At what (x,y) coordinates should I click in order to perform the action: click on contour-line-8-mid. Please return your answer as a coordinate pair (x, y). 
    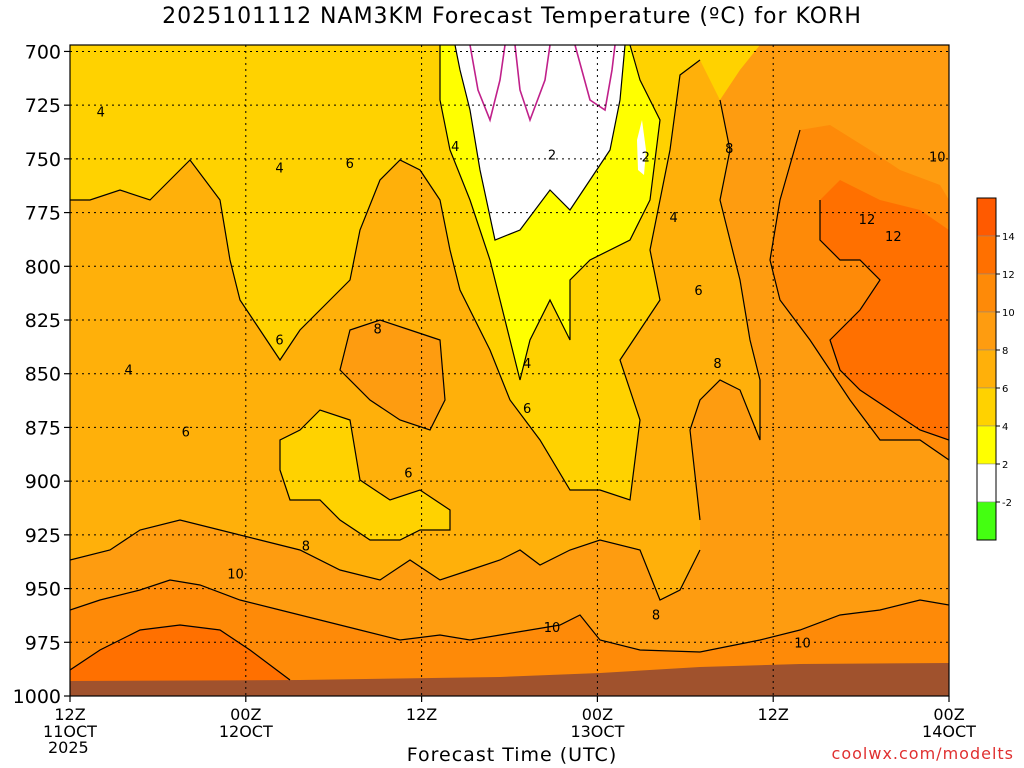
    Looking at the image, I should click on (392, 375).